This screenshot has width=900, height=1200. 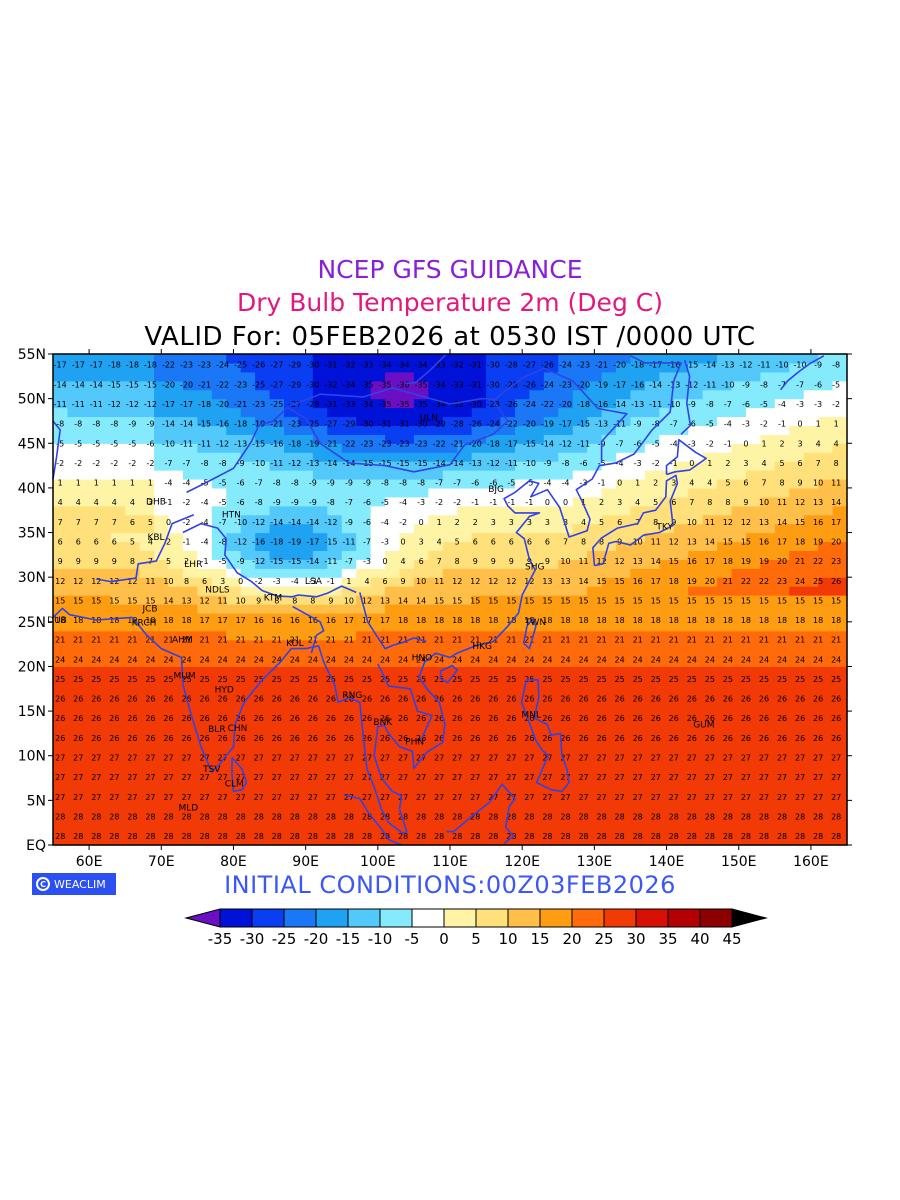 I want to click on grid-value: -13, so click(x=312, y=463).